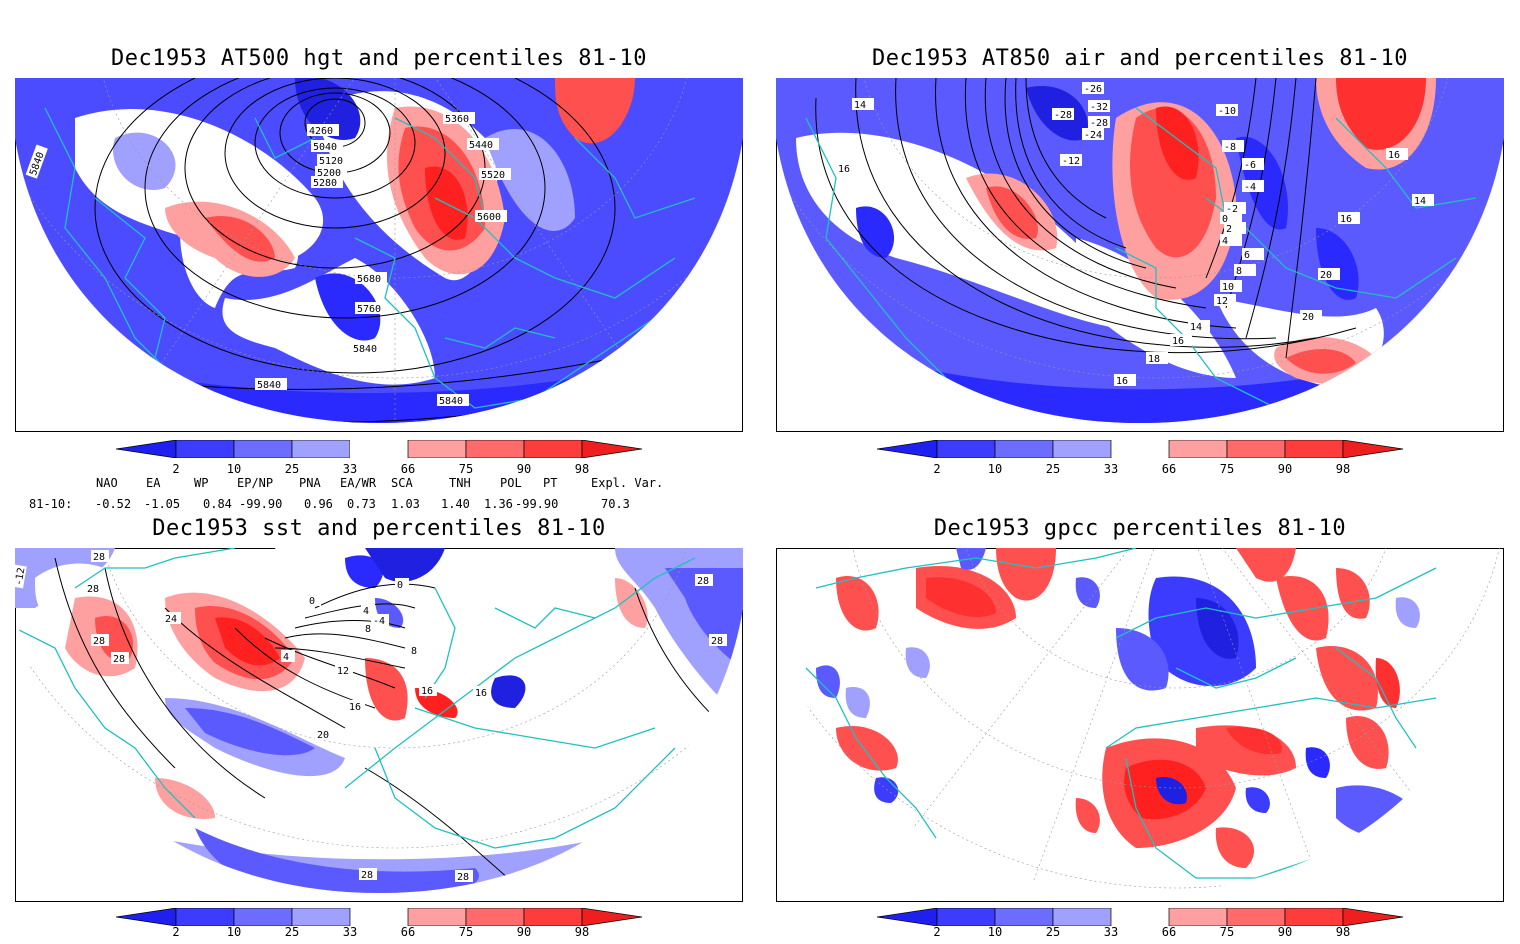 This screenshot has height=944, width=1520. Describe the element at coordinates (1093, 89) in the screenshot. I see `contour-label: -26` at that location.